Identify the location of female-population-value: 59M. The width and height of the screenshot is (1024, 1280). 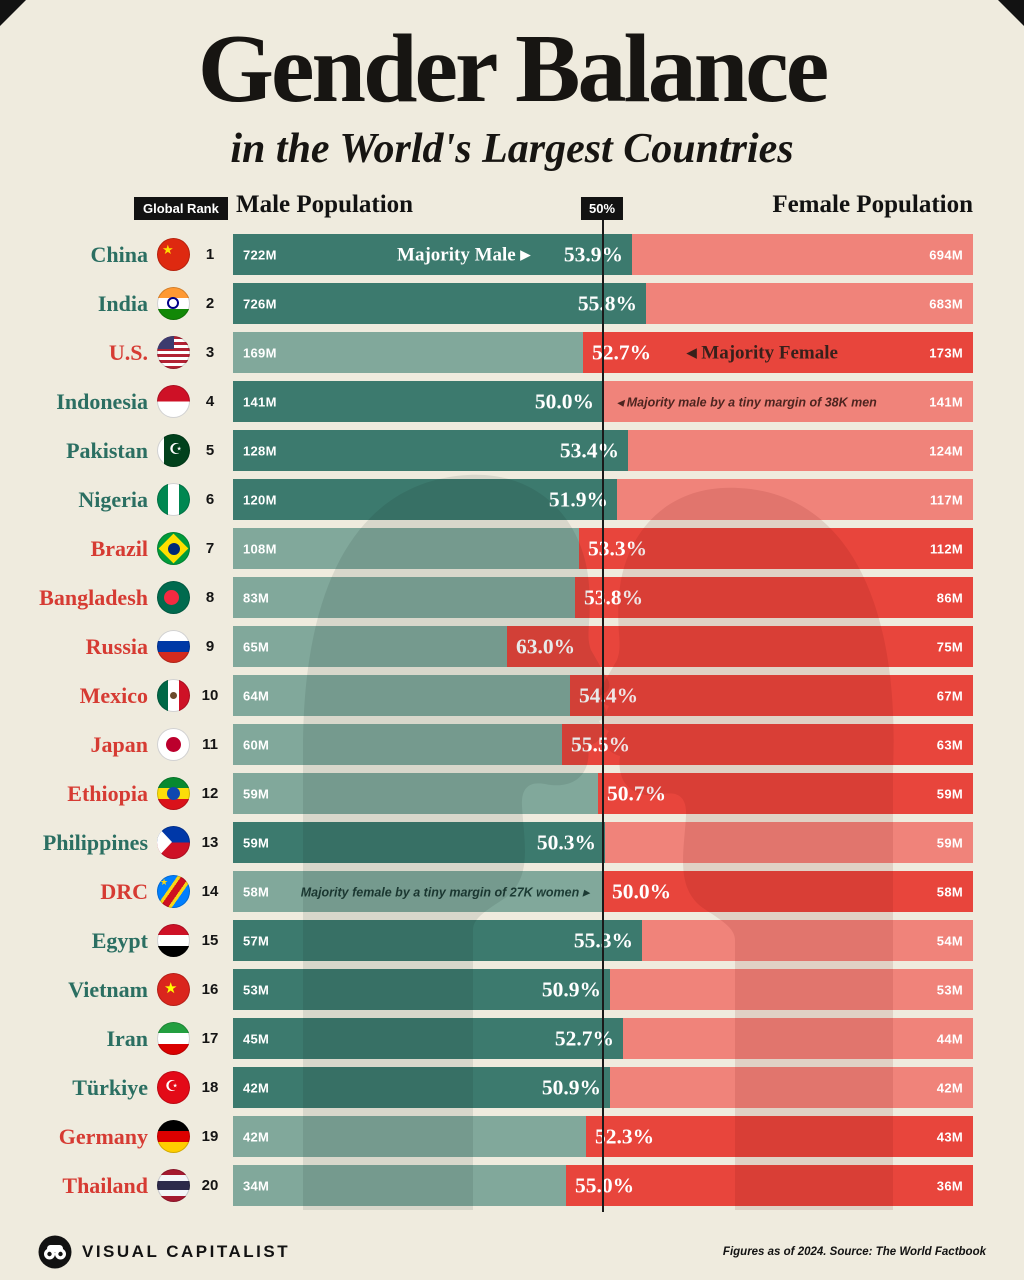
(949, 842).